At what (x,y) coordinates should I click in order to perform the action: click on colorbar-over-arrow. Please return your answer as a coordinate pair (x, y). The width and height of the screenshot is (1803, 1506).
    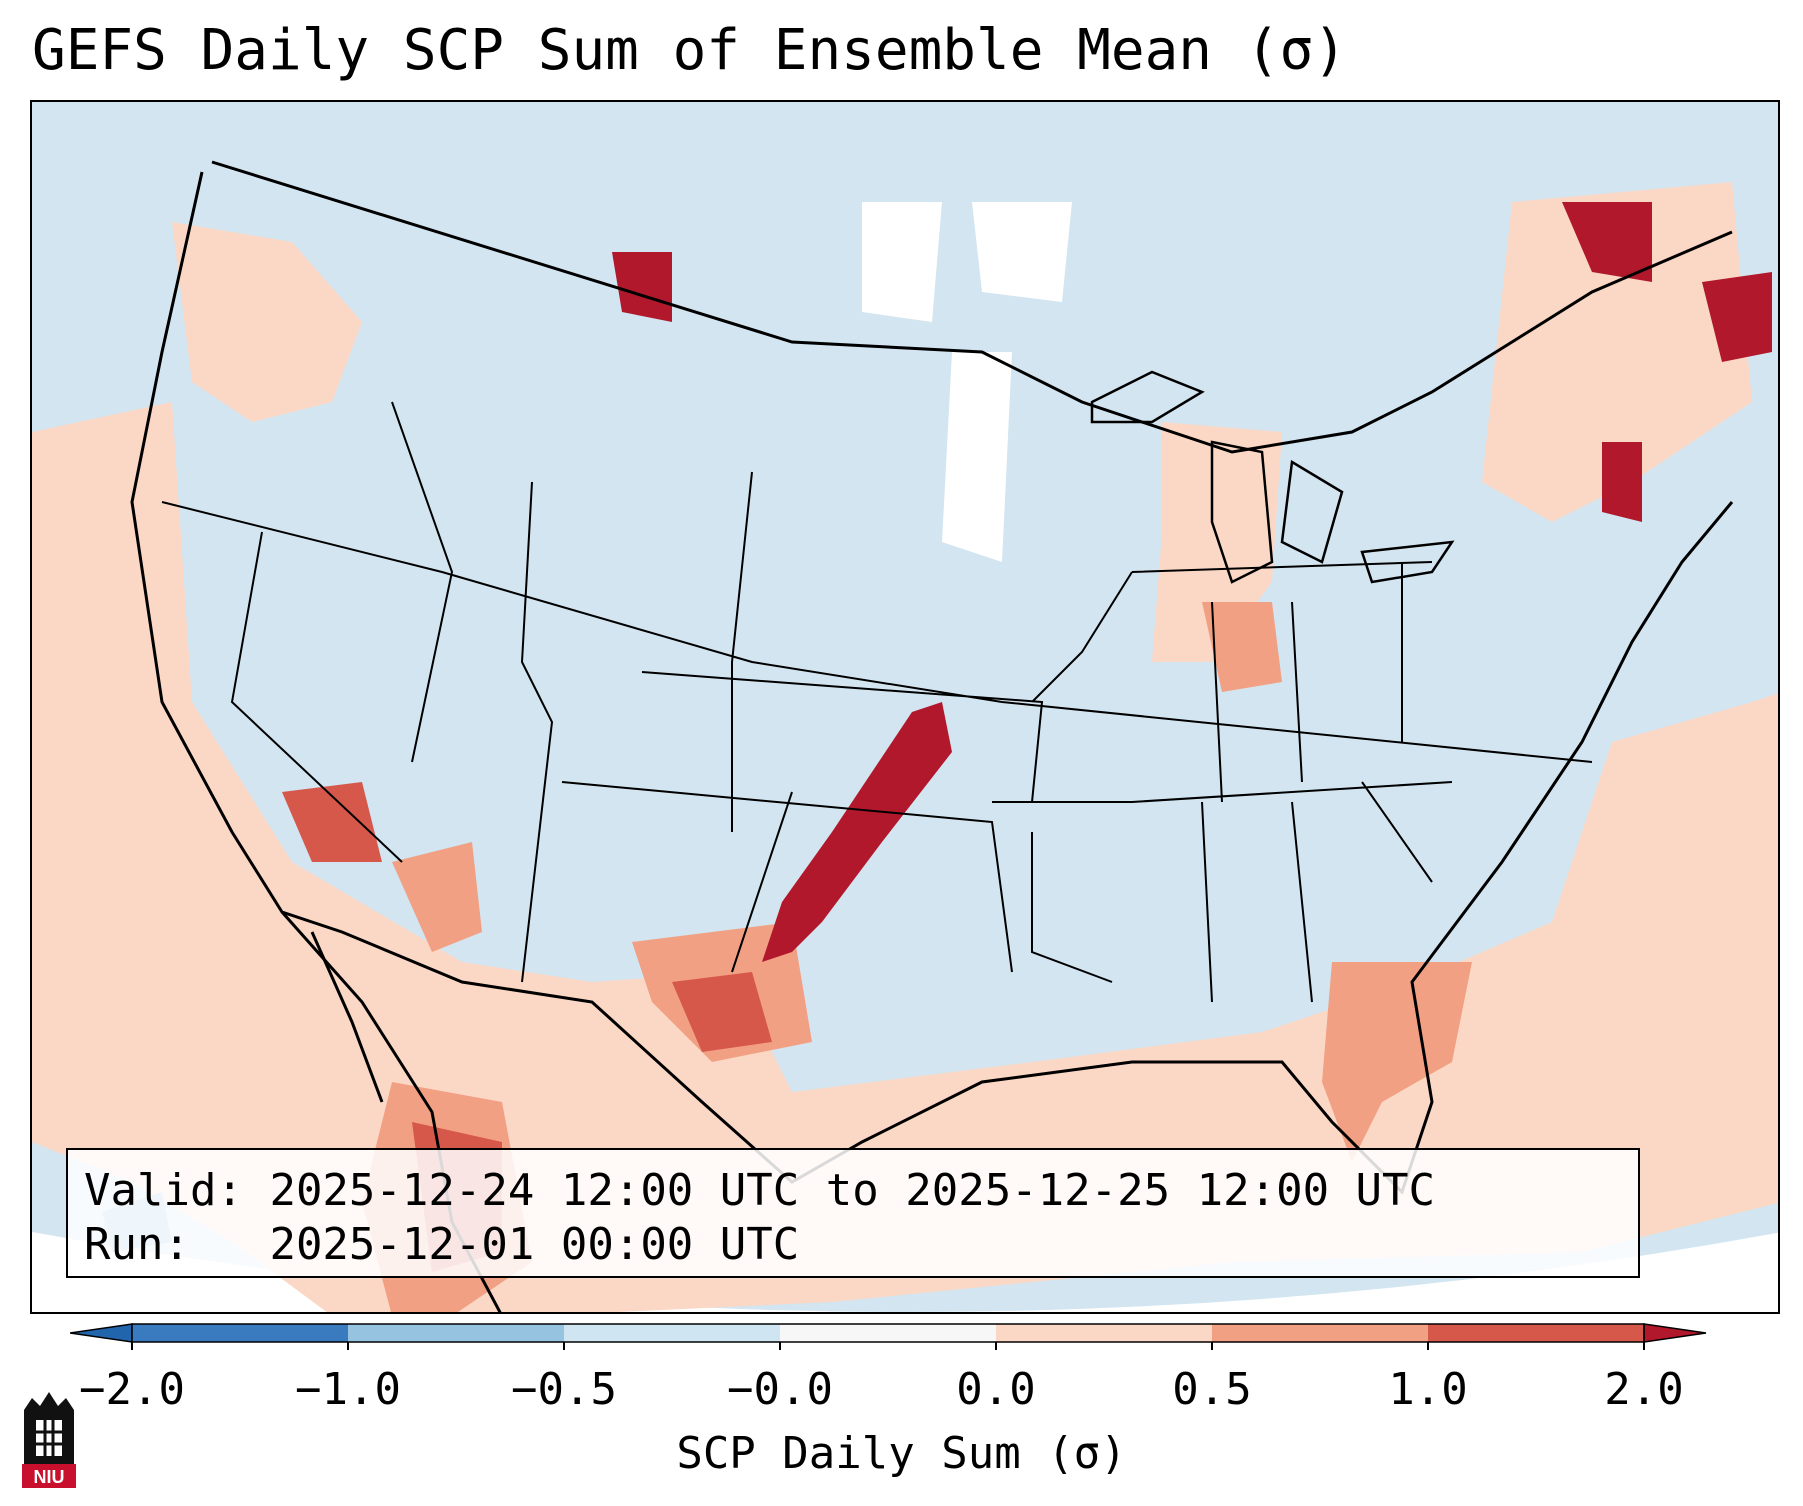
    Looking at the image, I should click on (1675, 1333).